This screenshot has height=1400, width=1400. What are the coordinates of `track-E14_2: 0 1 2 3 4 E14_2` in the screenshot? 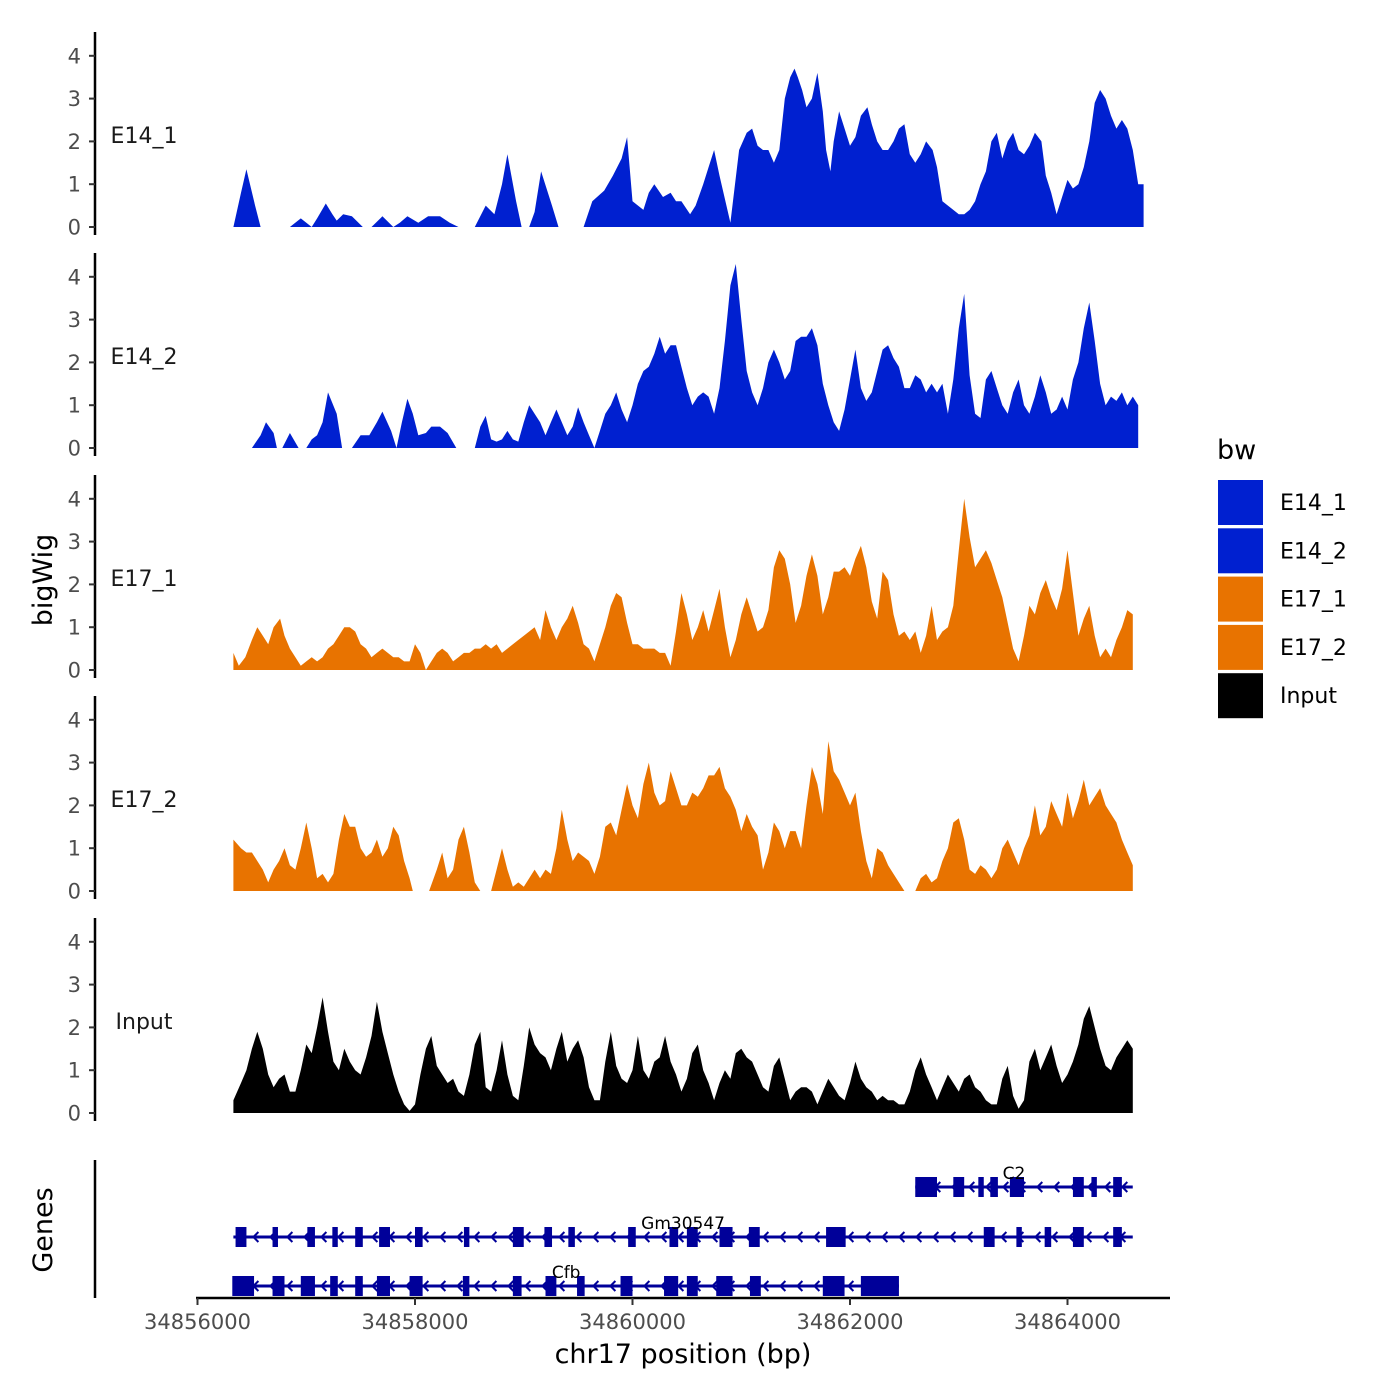 It's located at (603, 357).